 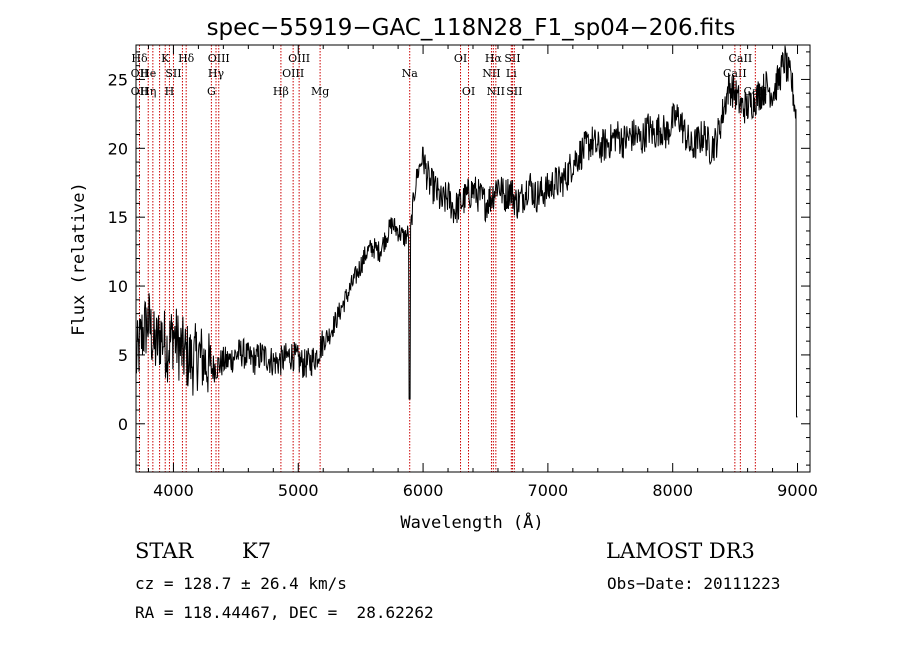 I want to click on y-tick-label: 10, so click(x=118, y=286).